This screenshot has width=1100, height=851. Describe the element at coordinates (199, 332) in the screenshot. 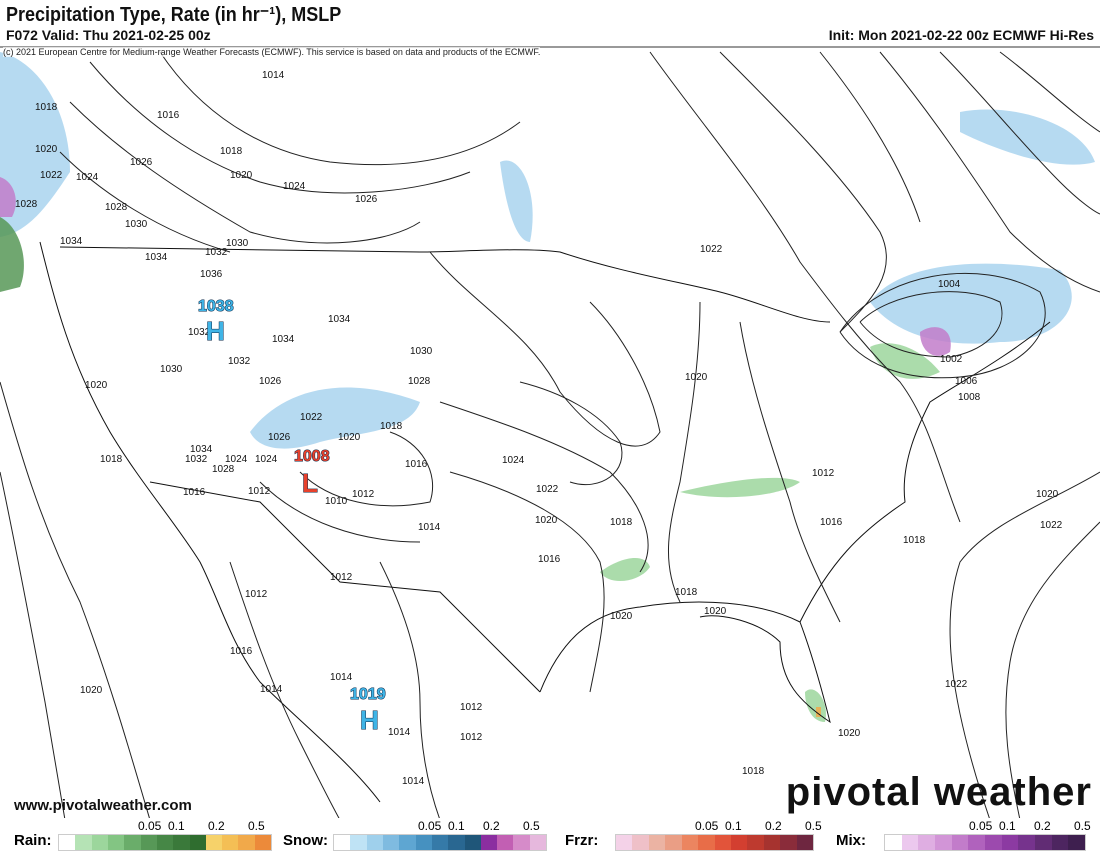

I see `isobar-label: 1032` at that location.